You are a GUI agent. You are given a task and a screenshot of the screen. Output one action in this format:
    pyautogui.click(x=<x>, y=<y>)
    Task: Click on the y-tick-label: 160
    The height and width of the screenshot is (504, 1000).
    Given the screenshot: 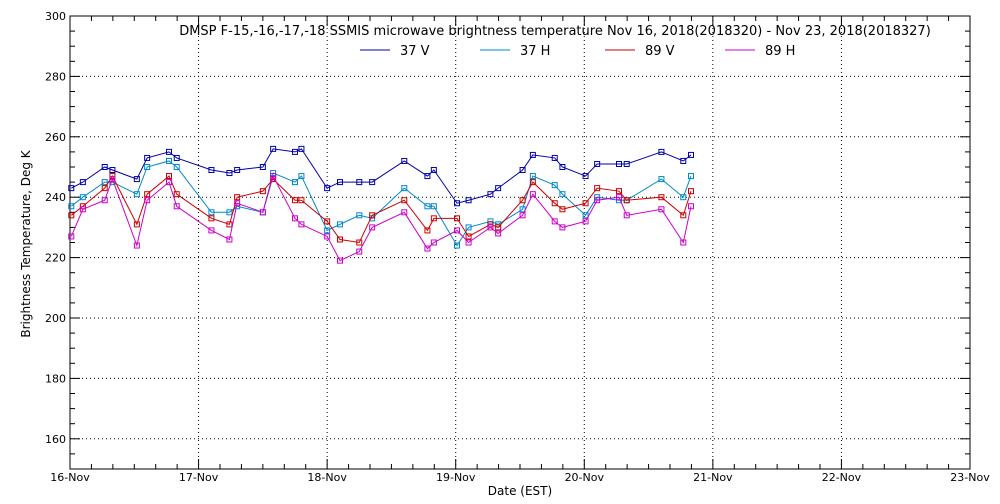 What is the action you would take?
    pyautogui.click(x=55, y=439)
    